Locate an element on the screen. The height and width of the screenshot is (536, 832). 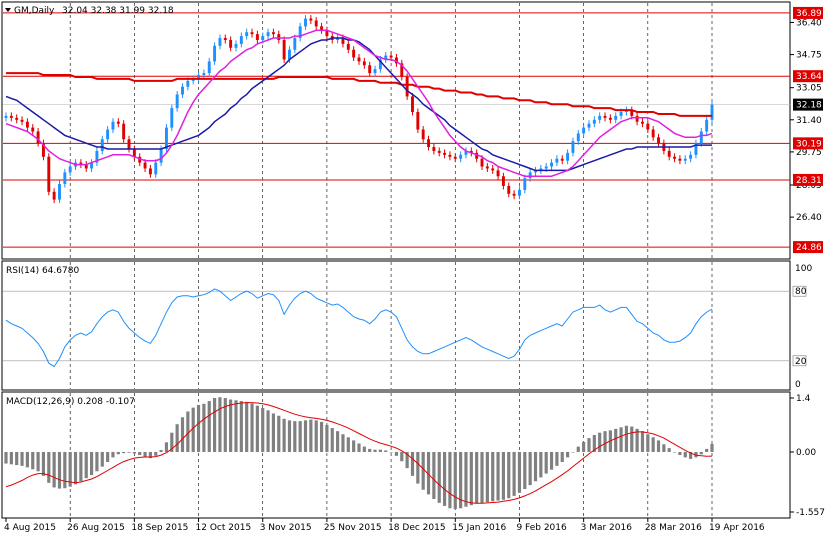
chevron-down-icon is located at coordinates (8, 10).